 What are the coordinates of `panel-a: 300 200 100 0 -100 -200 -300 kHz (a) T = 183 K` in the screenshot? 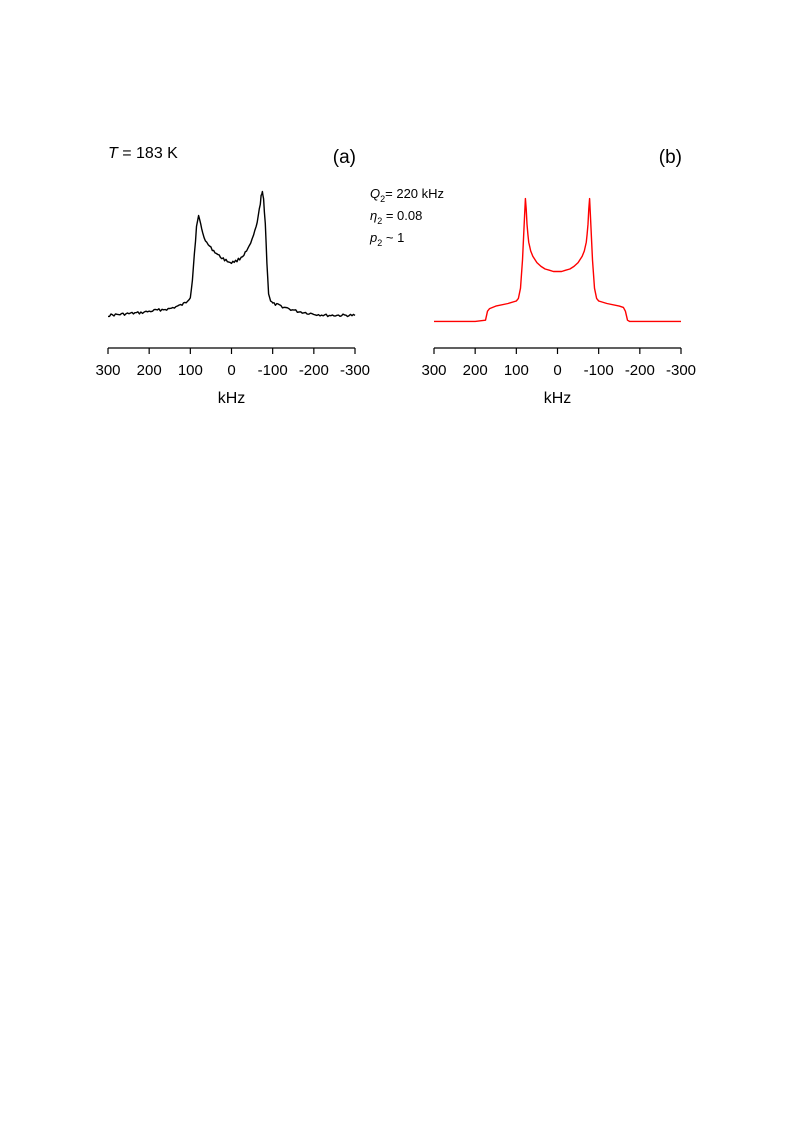 It's located at (232, 276).